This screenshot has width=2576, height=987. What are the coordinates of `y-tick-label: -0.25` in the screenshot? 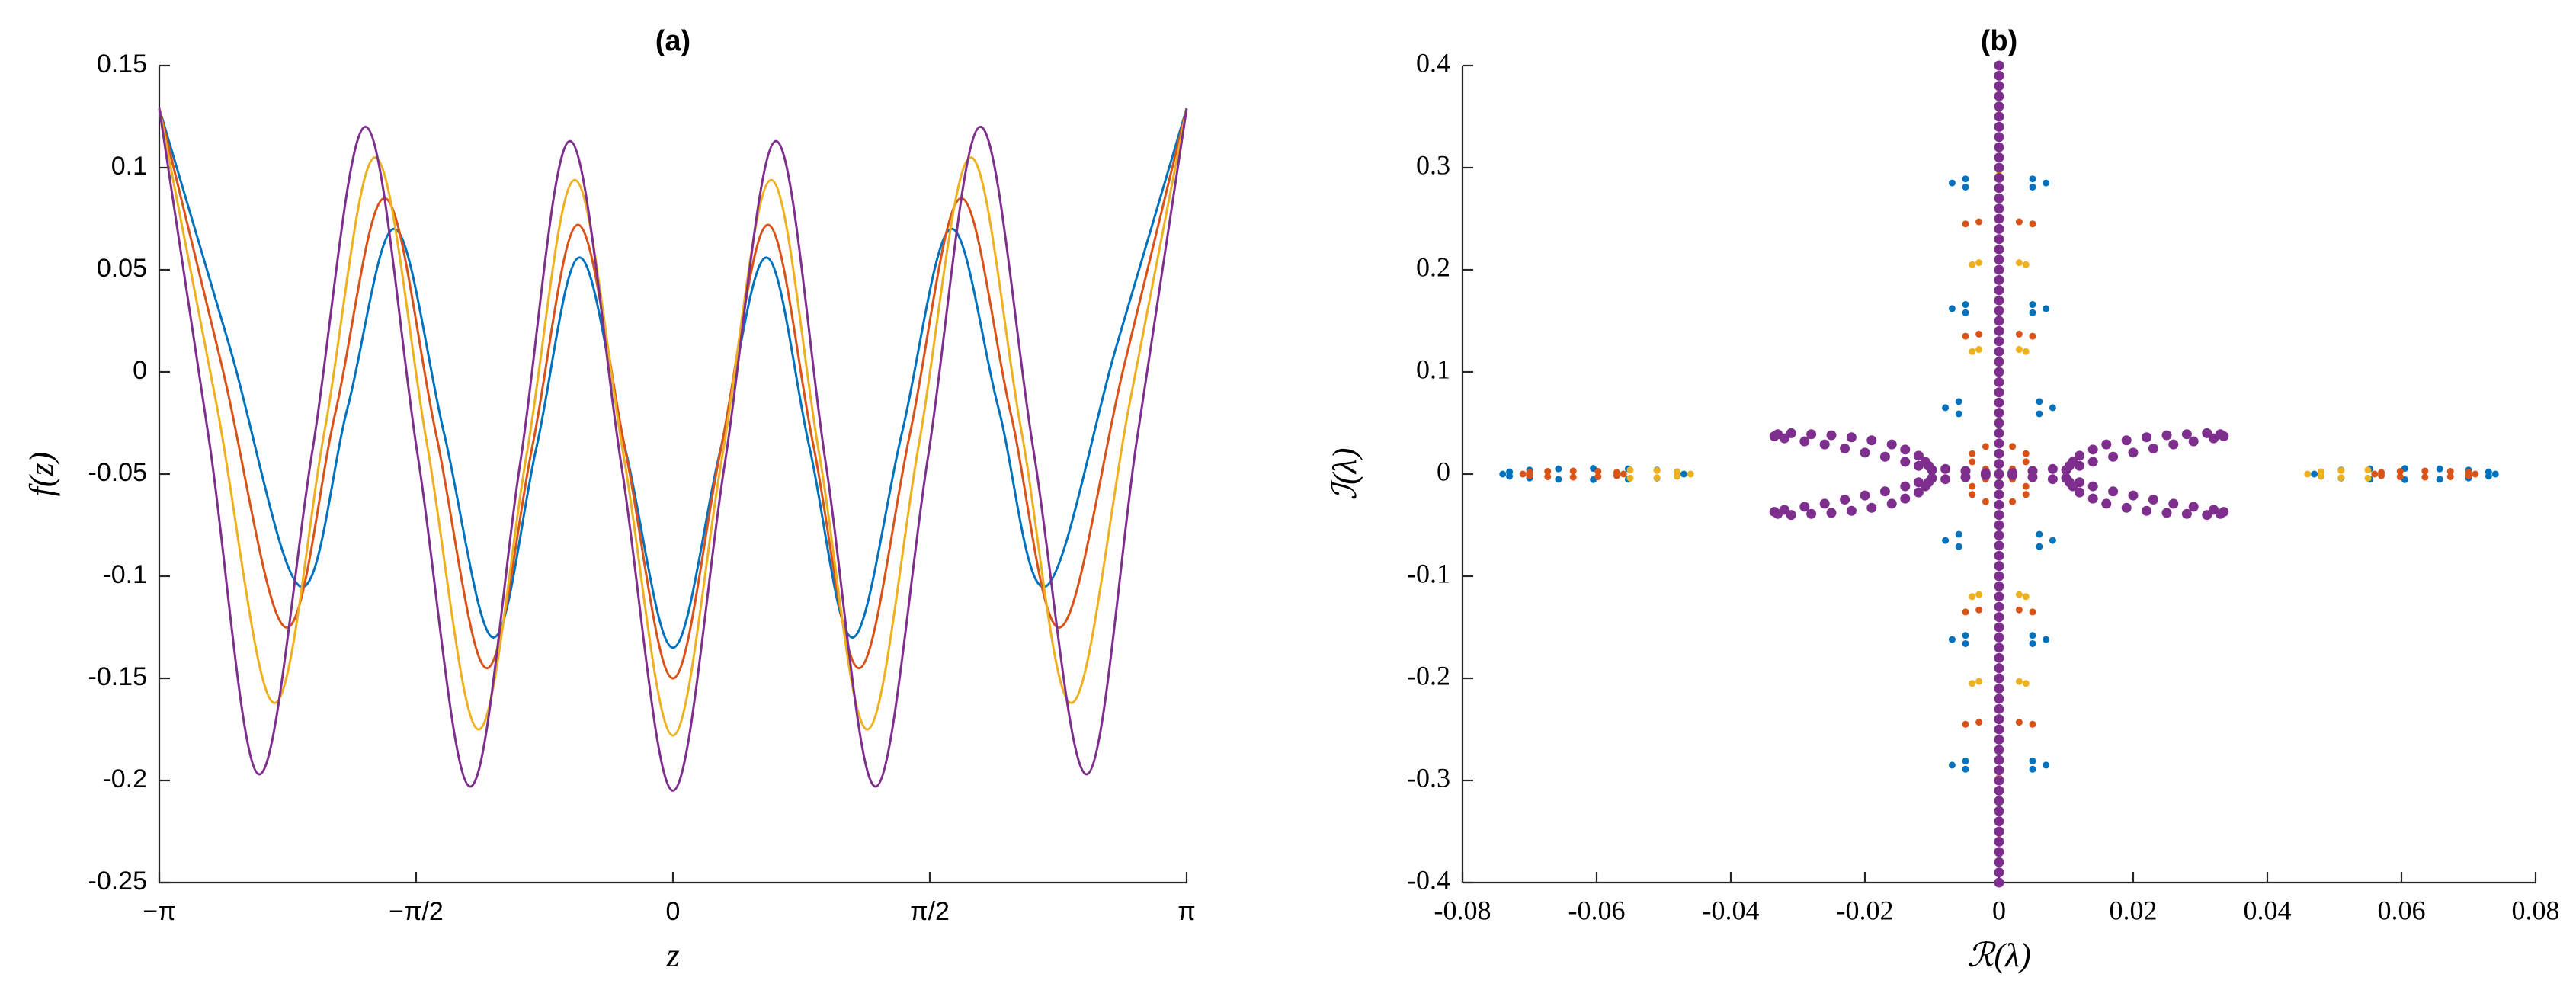 It's located at (118, 882).